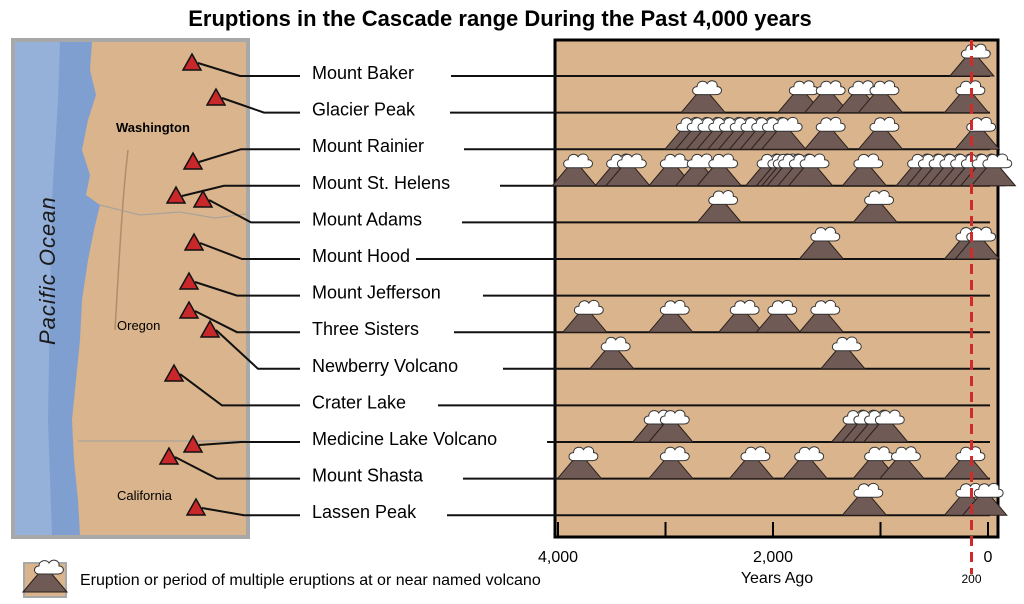 The image size is (1024, 604). What do you see at coordinates (361, 256) in the screenshot?
I see `volcano-label-mount-hood: Mount Hood` at bounding box center [361, 256].